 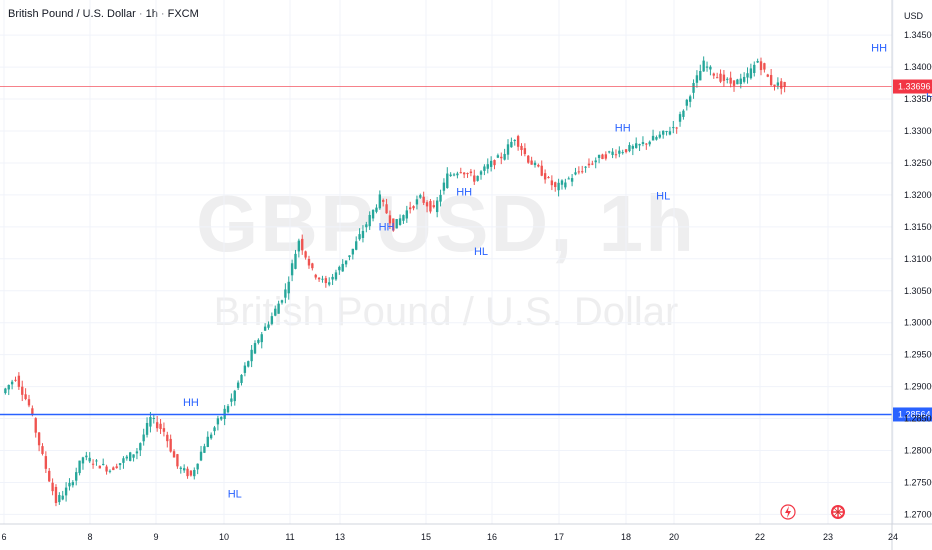 What do you see at coordinates (918, 35) in the screenshot?
I see `y-tick-label: 1.34500` at bounding box center [918, 35].